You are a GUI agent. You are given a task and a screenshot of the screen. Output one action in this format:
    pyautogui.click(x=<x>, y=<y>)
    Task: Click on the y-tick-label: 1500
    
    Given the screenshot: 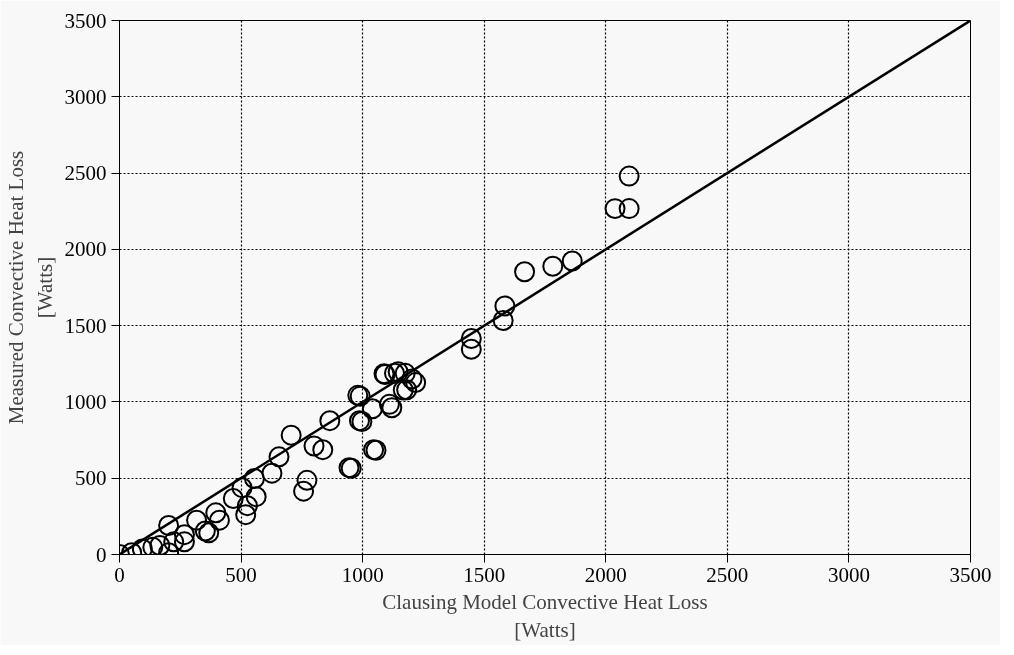 What is the action you would take?
    pyautogui.click(x=85, y=325)
    